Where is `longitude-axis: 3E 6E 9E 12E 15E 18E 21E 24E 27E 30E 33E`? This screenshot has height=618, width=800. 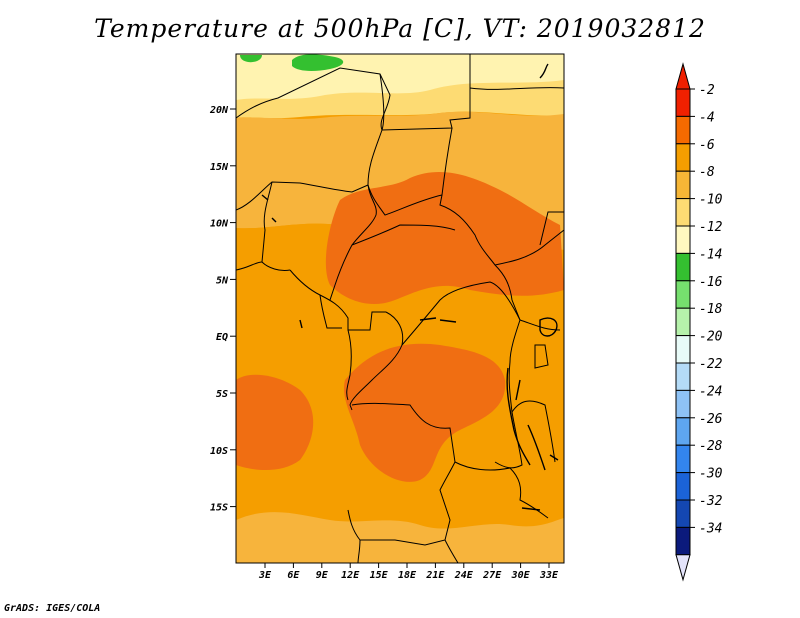 longitude-axis: 3E 6E 9E 12E 15E 18E 21E 24E 27E 30E 33E is located at coordinates (408, 572).